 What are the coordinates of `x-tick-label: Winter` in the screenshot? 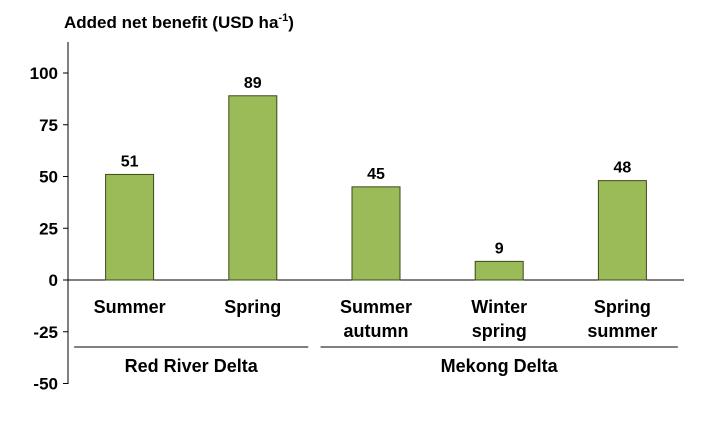 It's located at (499, 307).